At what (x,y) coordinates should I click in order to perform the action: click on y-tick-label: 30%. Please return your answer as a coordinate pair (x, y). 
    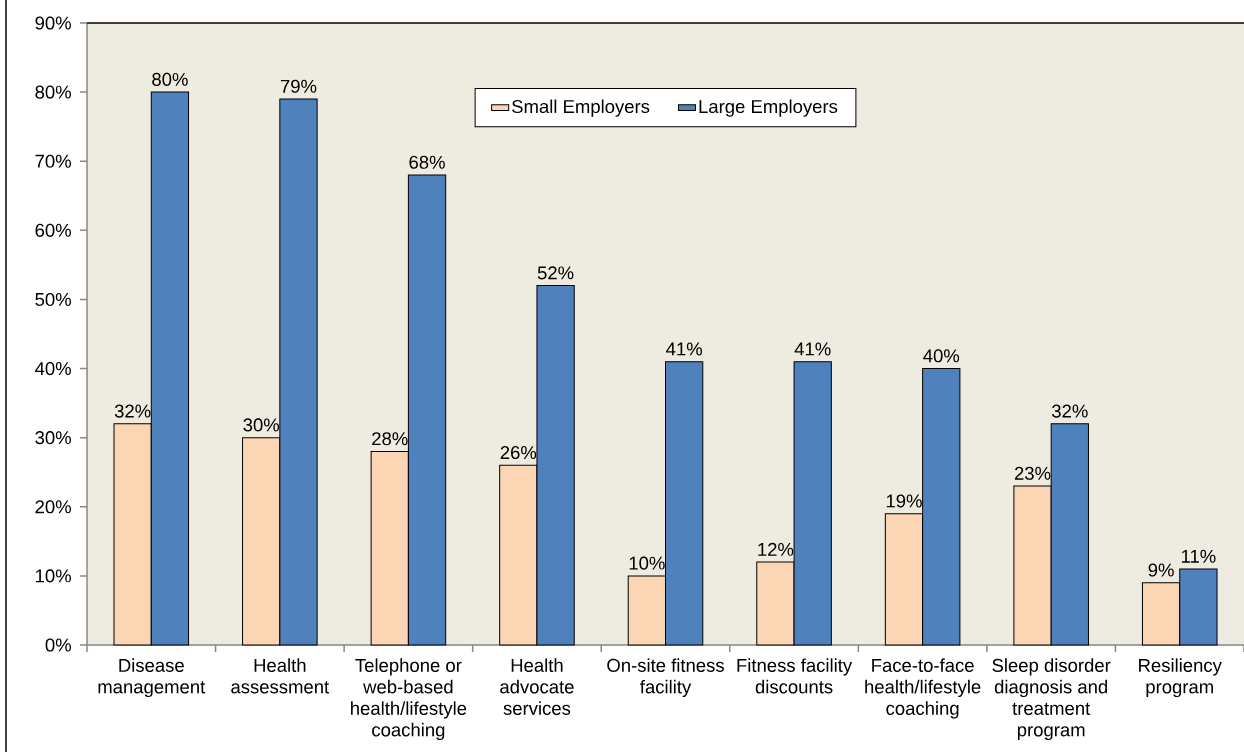
    Looking at the image, I should click on (53, 438).